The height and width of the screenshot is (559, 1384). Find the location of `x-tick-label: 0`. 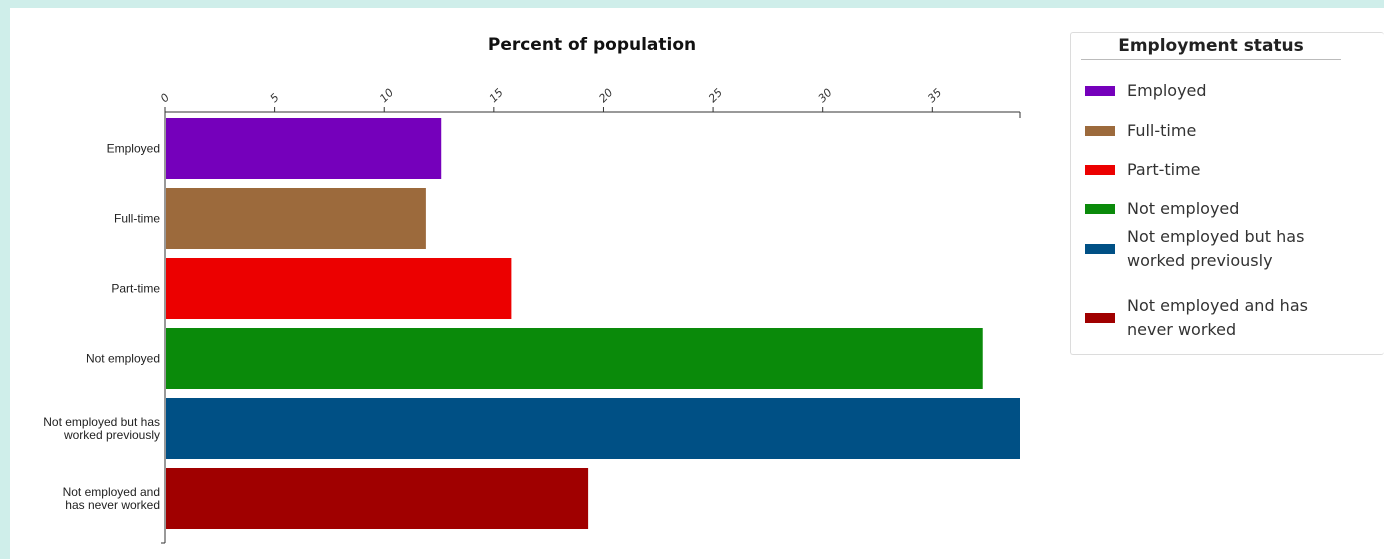

x-tick-label: 0 is located at coordinates (165, 98).